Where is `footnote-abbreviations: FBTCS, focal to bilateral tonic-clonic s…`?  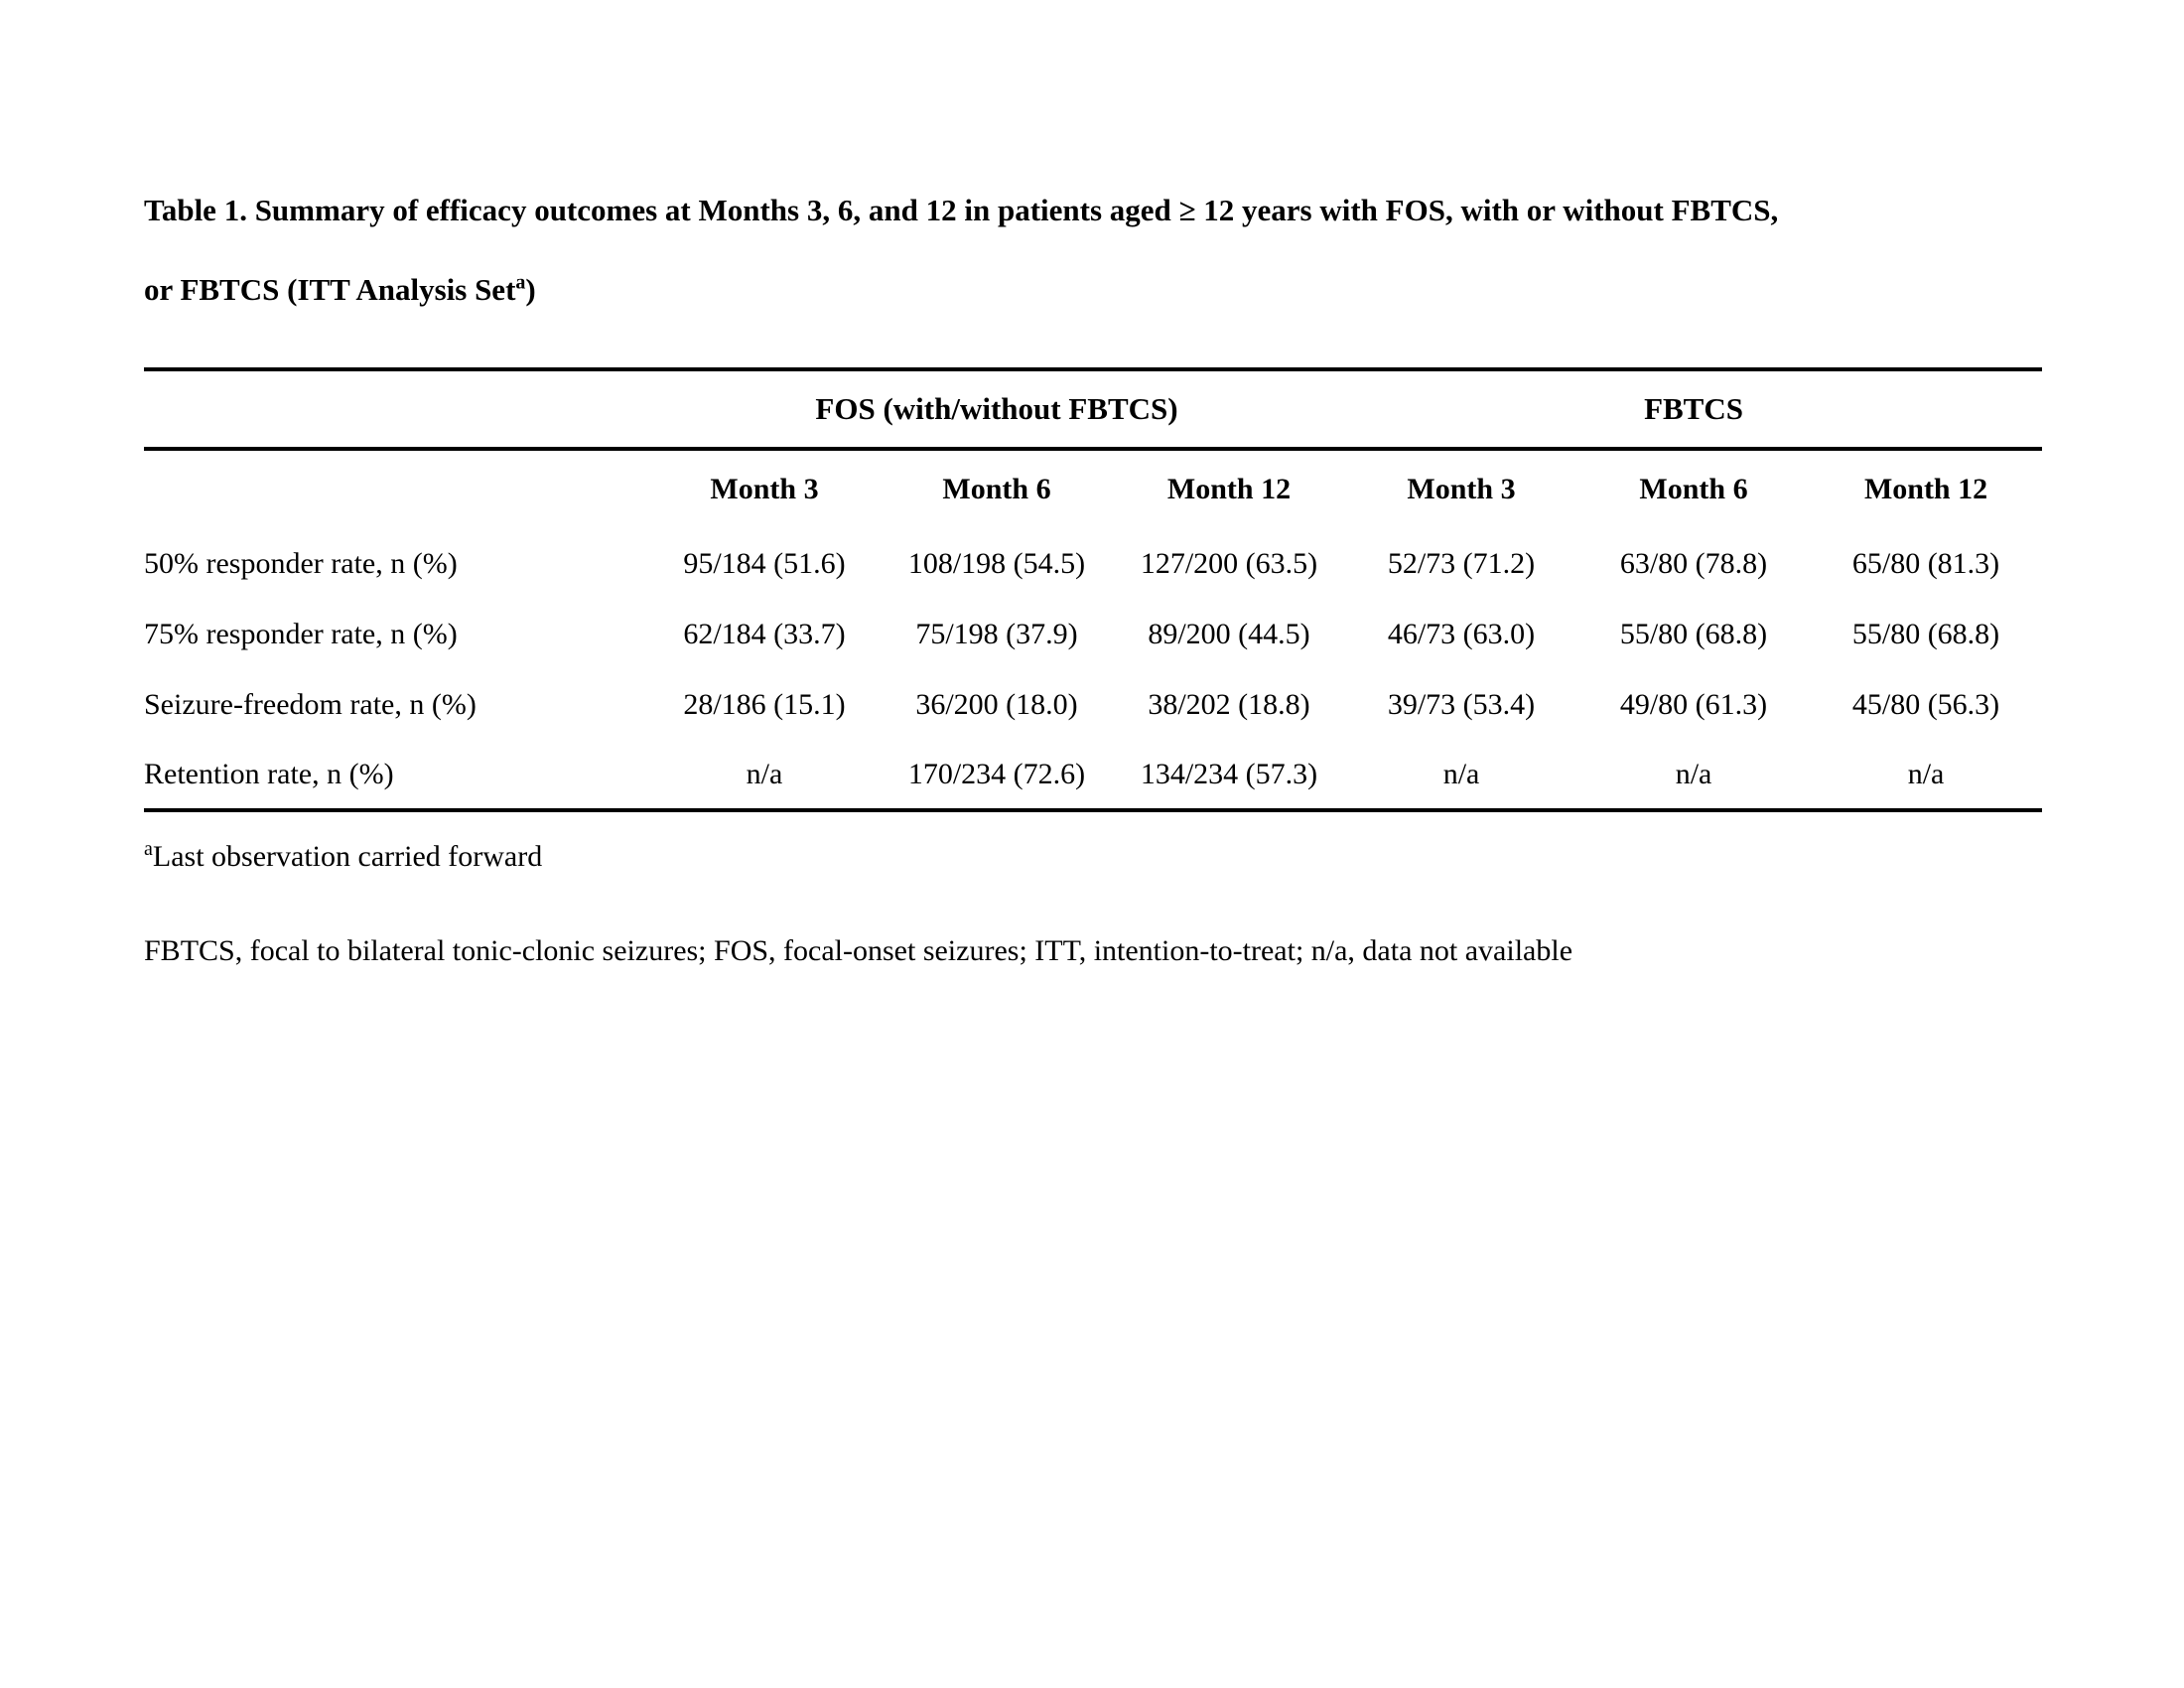 footnote-abbreviations: FBTCS, focal to bilateral tonic-clonic s… is located at coordinates (858, 950).